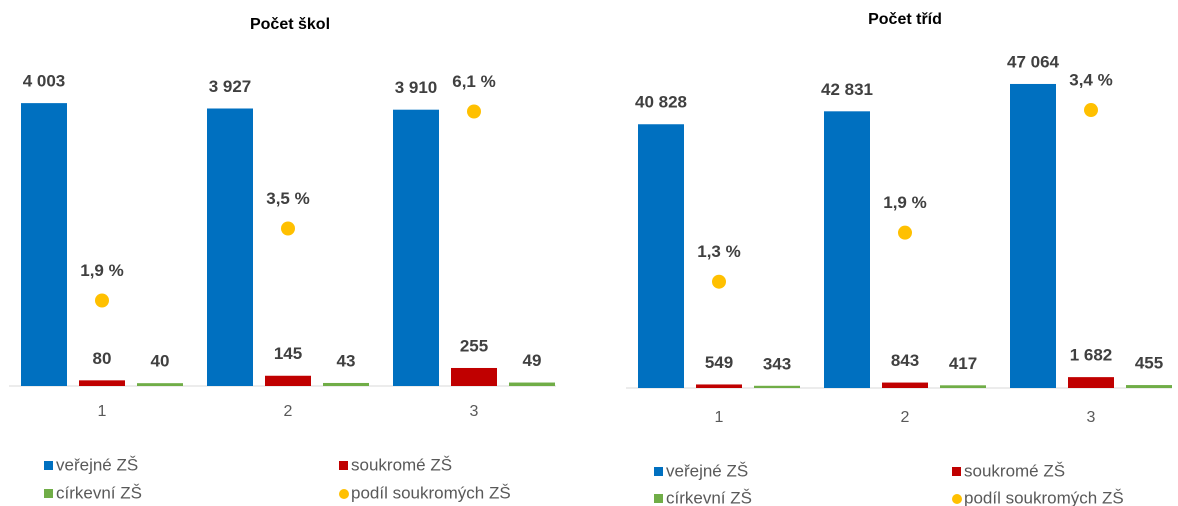  What do you see at coordinates (661, 102) in the screenshot?
I see `data-label: 40 828` at bounding box center [661, 102].